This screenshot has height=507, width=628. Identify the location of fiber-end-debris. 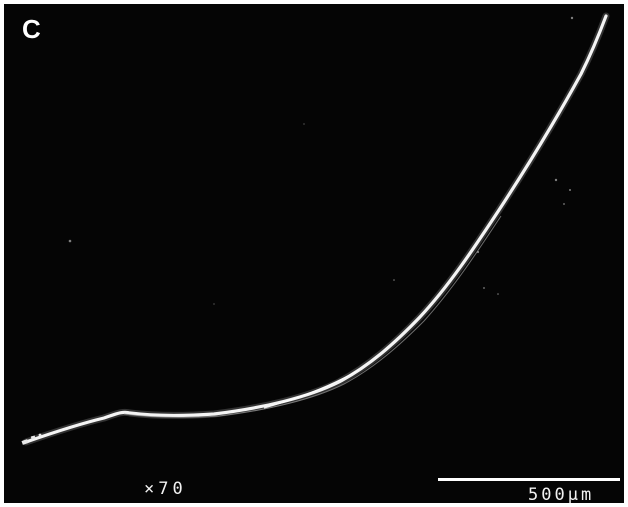
(31, 439).